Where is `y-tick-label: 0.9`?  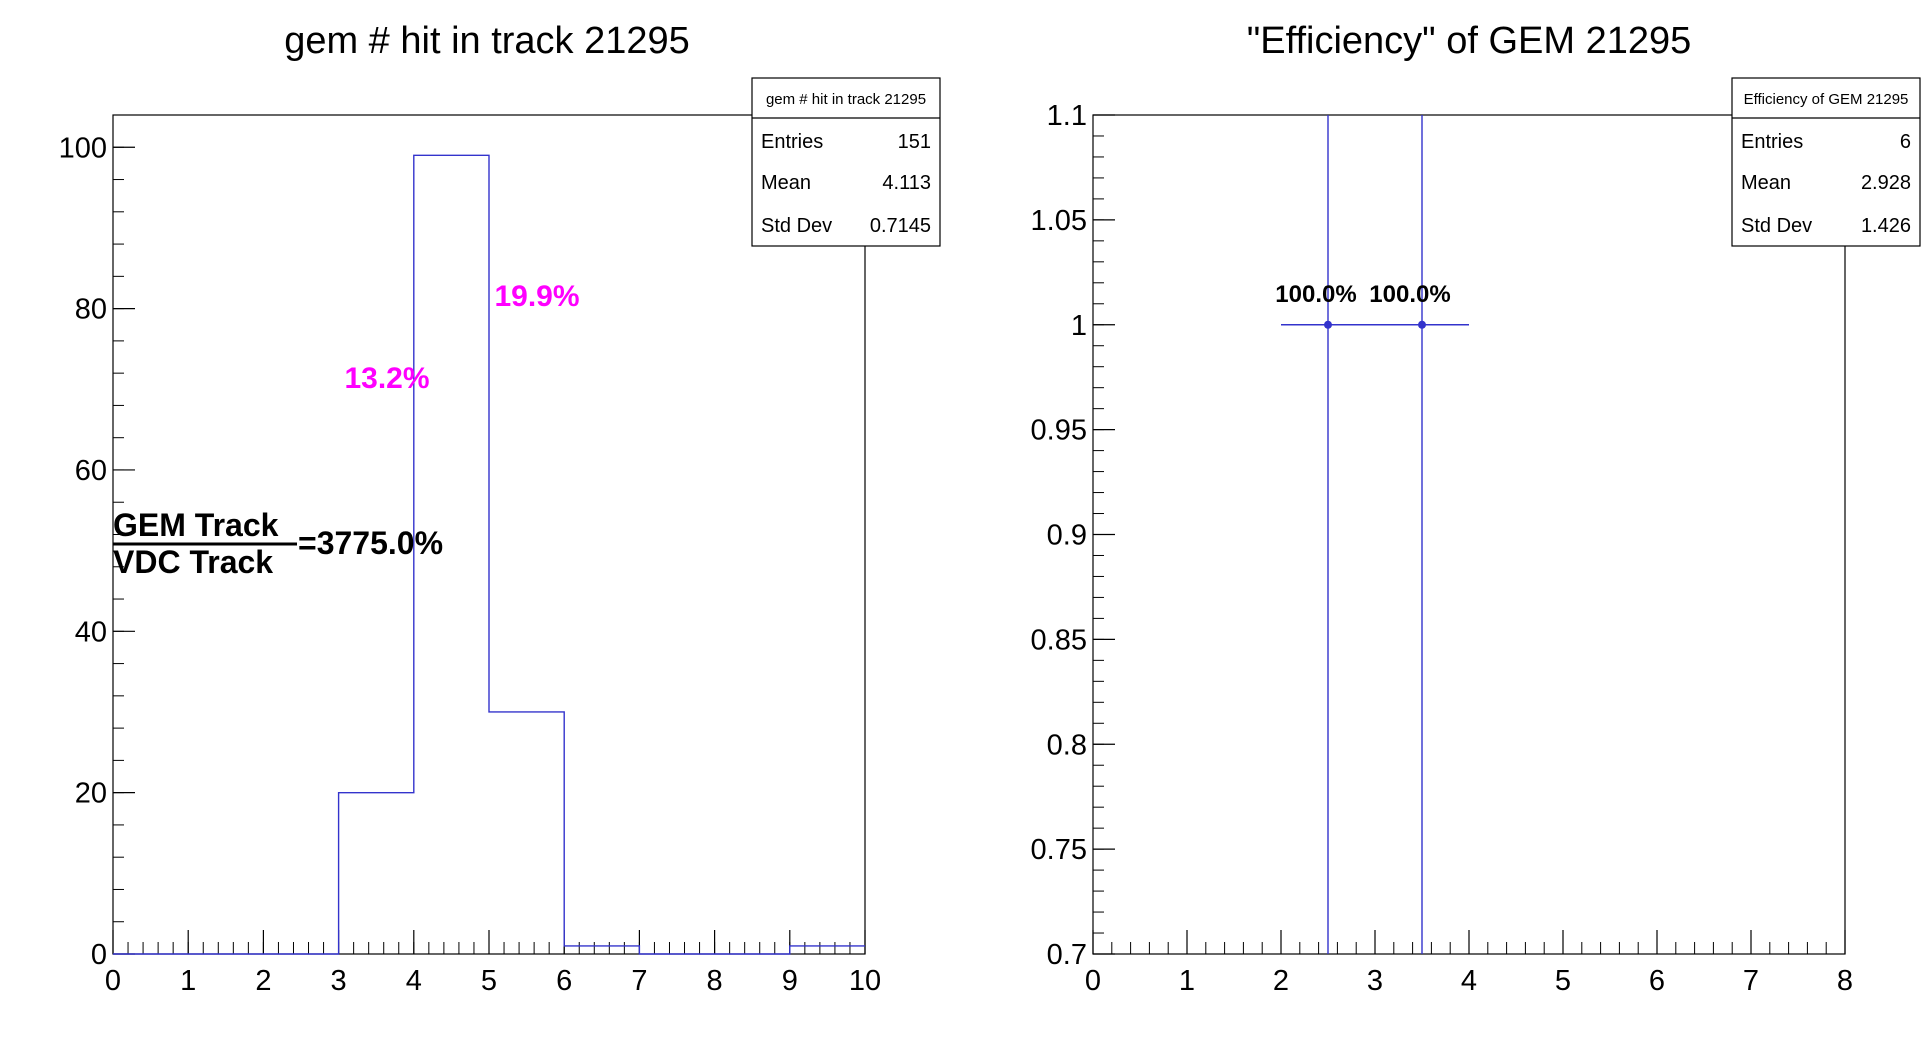
y-tick-label: 0.9 is located at coordinates (1067, 536).